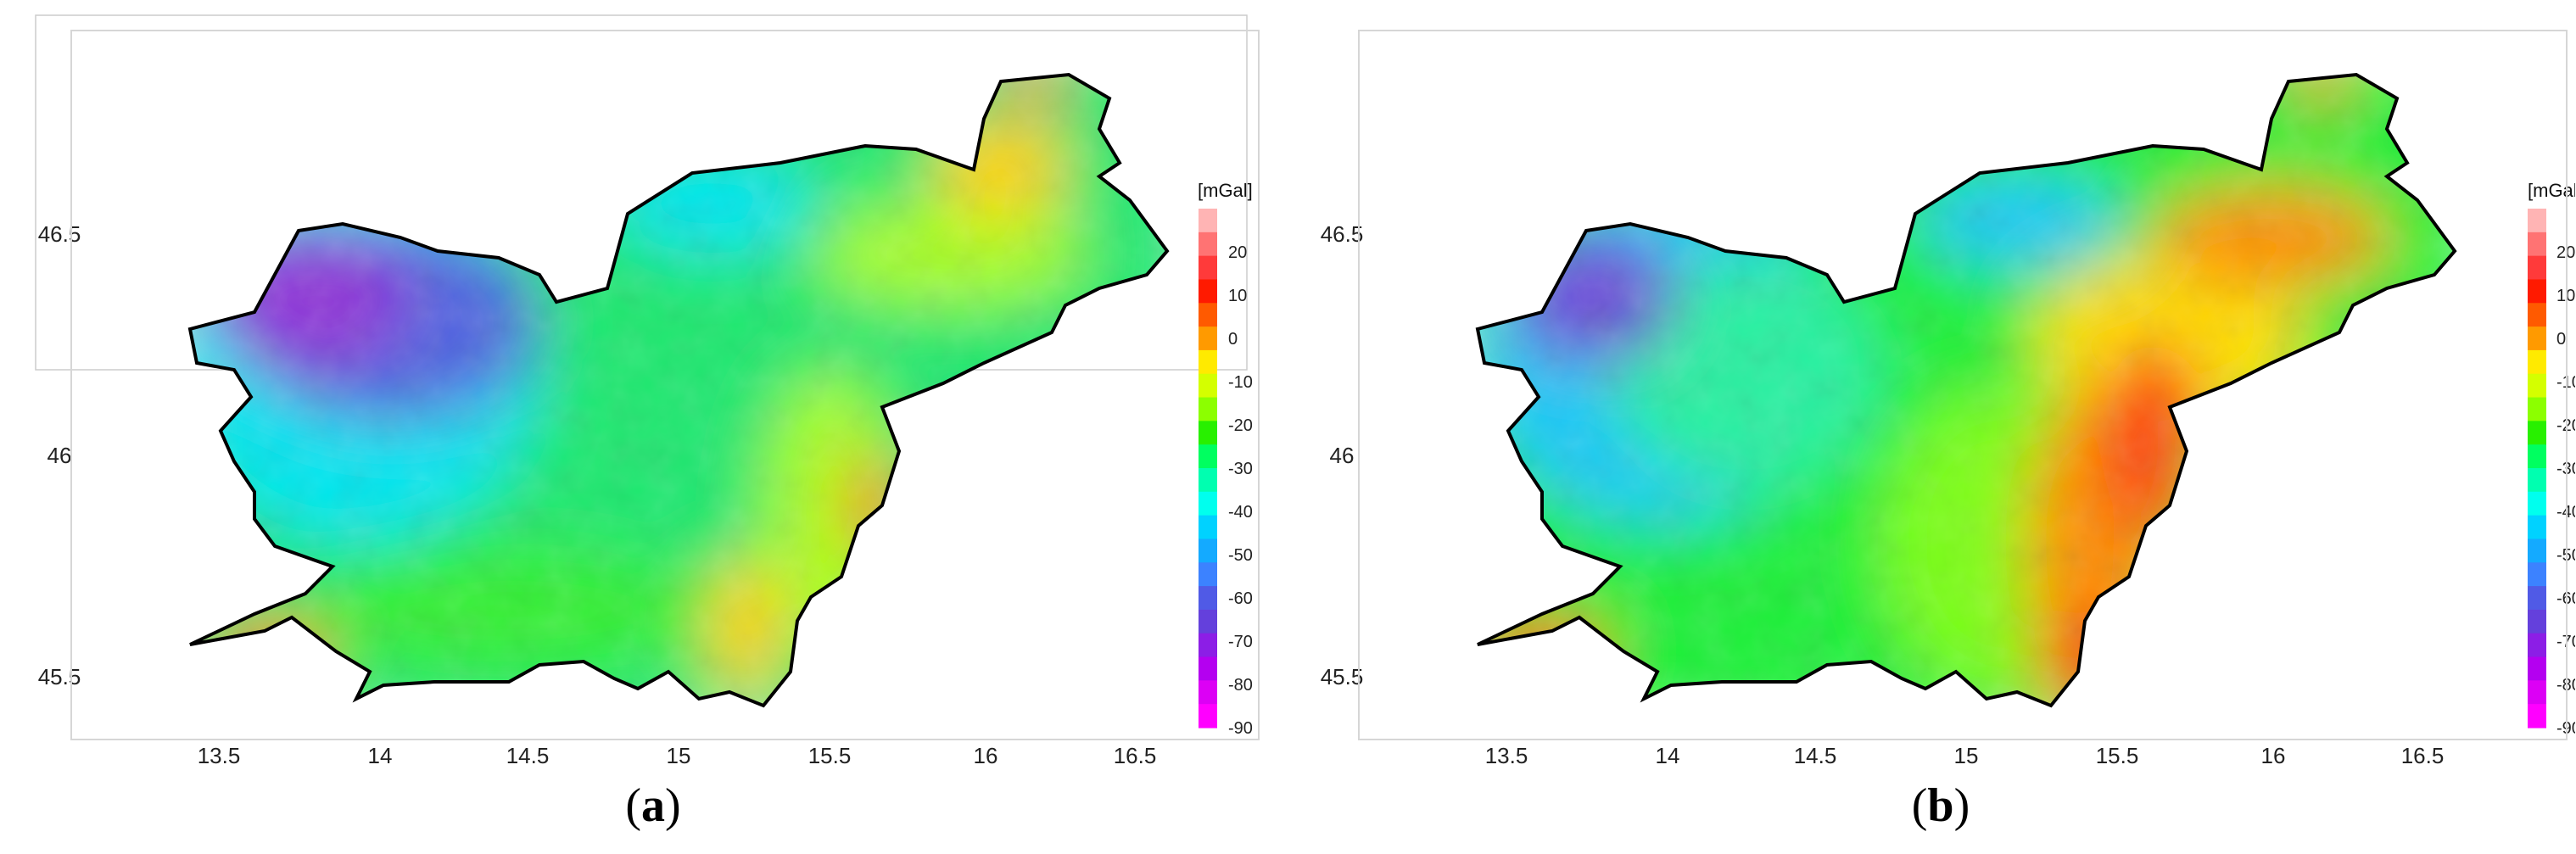 The width and height of the screenshot is (2576, 854). What do you see at coordinates (1240, 642) in the screenshot?
I see `colorbar-tick-label: -70` at bounding box center [1240, 642].